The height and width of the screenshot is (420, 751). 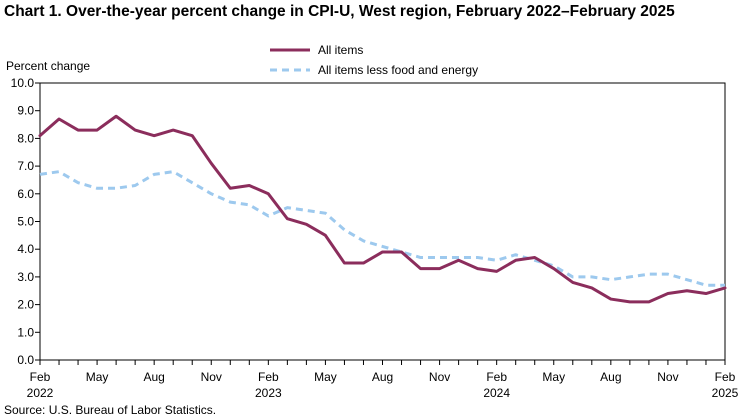 What do you see at coordinates (25, 194) in the screenshot?
I see `y-tick-label: 6.0` at bounding box center [25, 194].